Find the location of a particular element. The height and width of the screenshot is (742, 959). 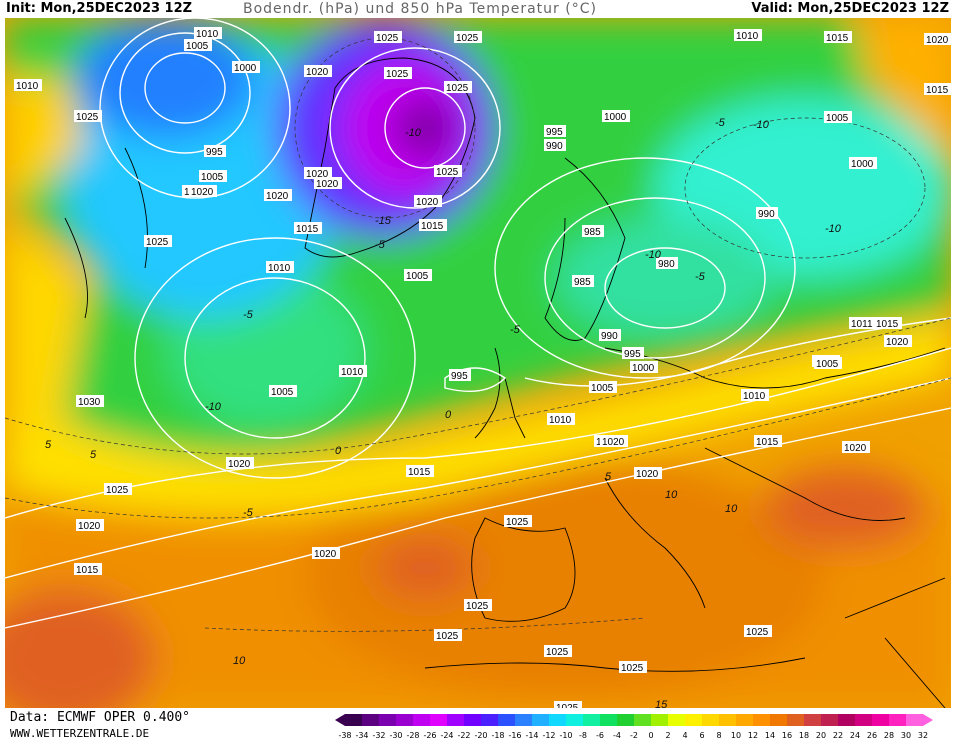

colorbar-tick-label: -16 is located at coordinates (514, 735).